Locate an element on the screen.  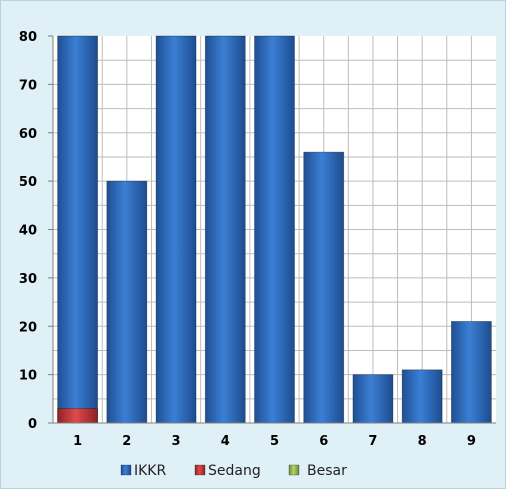
y-tick-label: 80 is located at coordinates (28, 37).